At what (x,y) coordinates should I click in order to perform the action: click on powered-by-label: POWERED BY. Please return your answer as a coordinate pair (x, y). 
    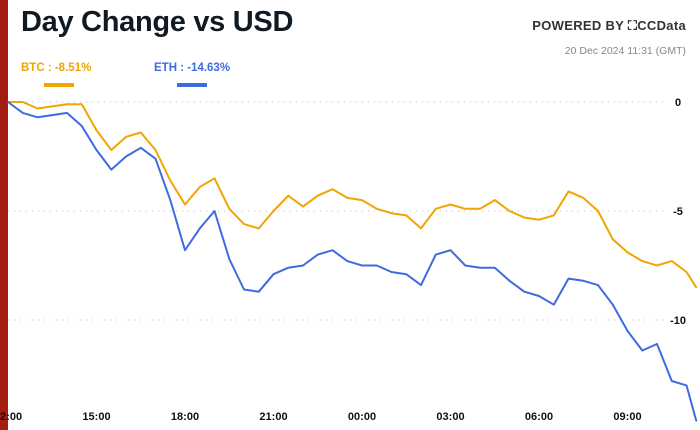
    Looking at the image, I should click on (578, 25).